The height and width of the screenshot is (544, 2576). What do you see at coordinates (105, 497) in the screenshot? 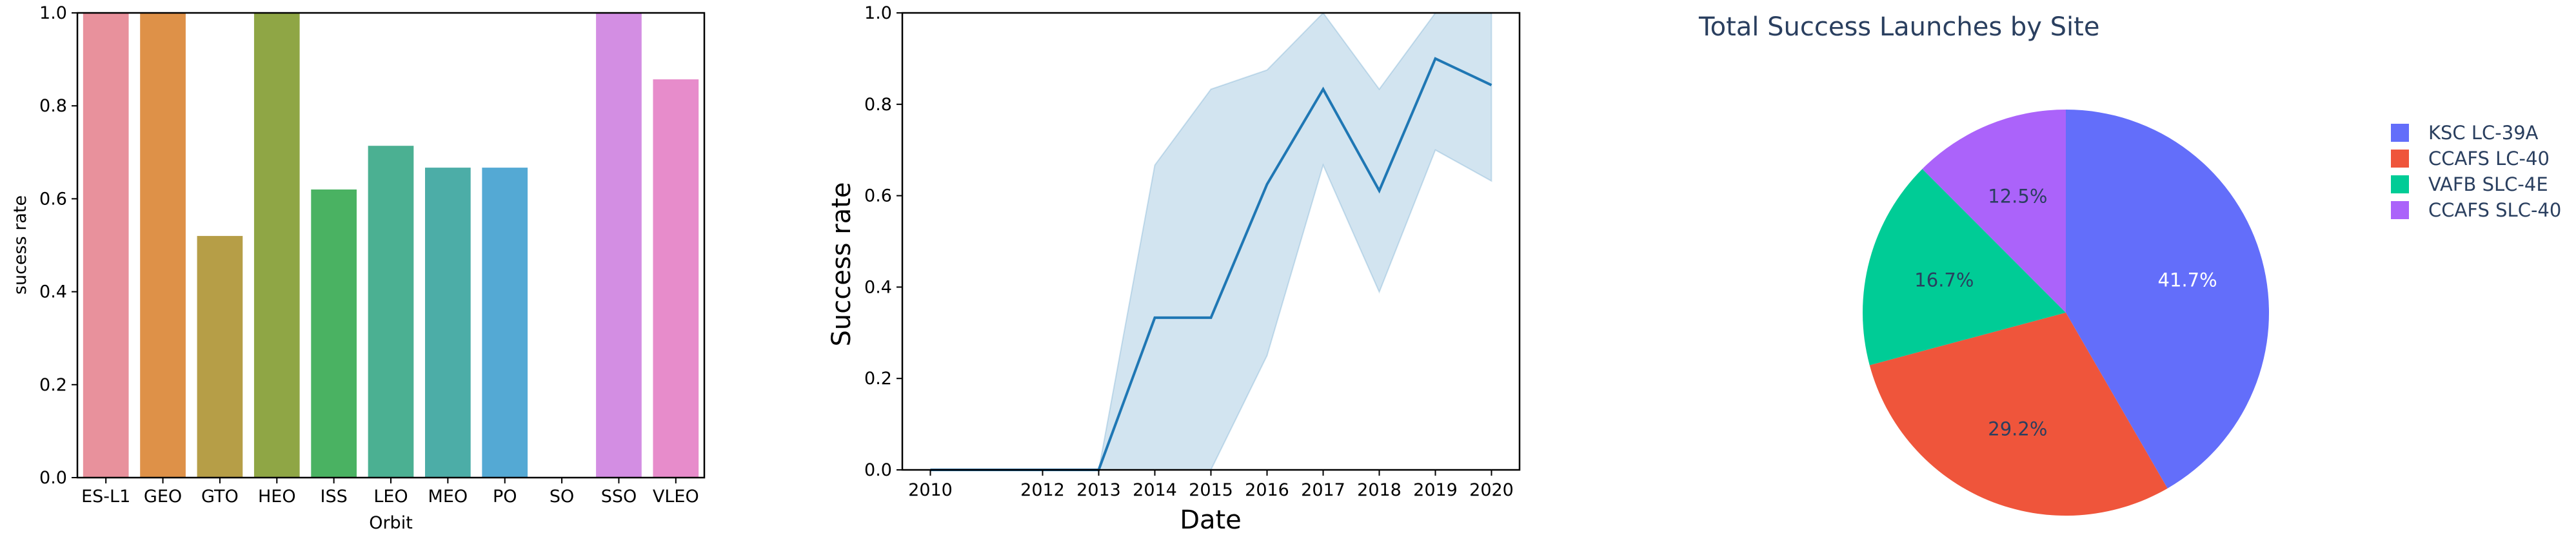
I see `bar-x-tick-label: ES-L1` at bounding box center [105, 497].